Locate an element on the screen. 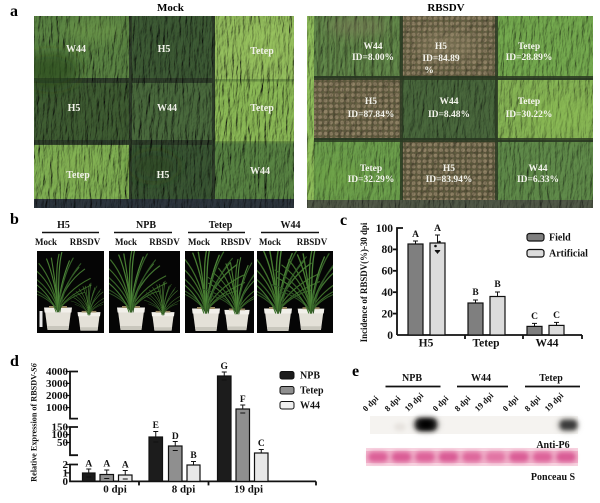 The image size is (600, 503). svg-text: 50 is located at coordinates (63, 443).